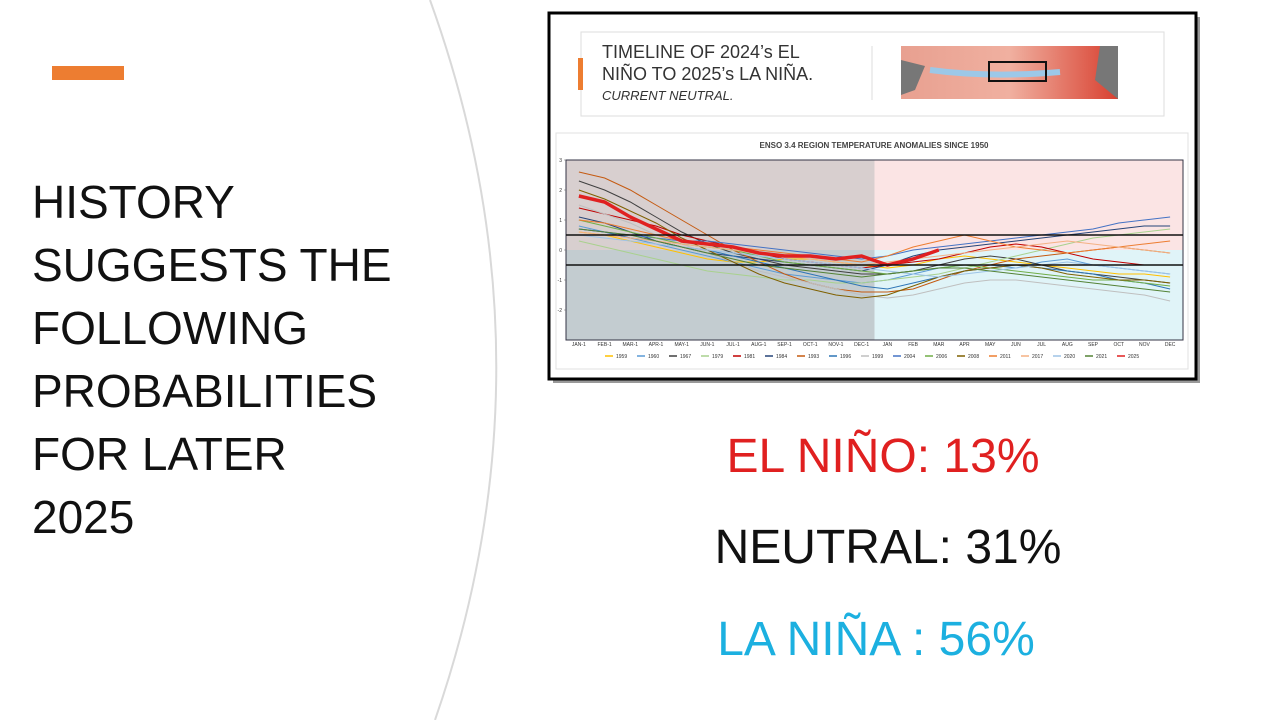  I want to click on y-tick-label: 1, so click(560, 221).